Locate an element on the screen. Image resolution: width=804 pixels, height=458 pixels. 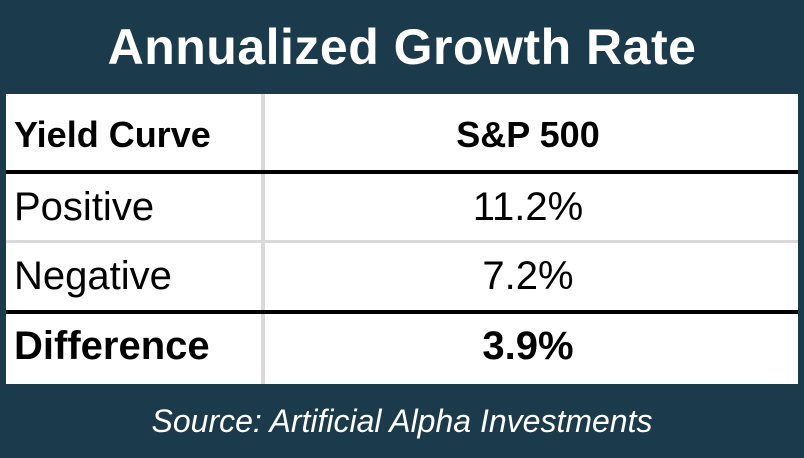
table-row: Positive 11.2% is located at coordinates (402, 207).